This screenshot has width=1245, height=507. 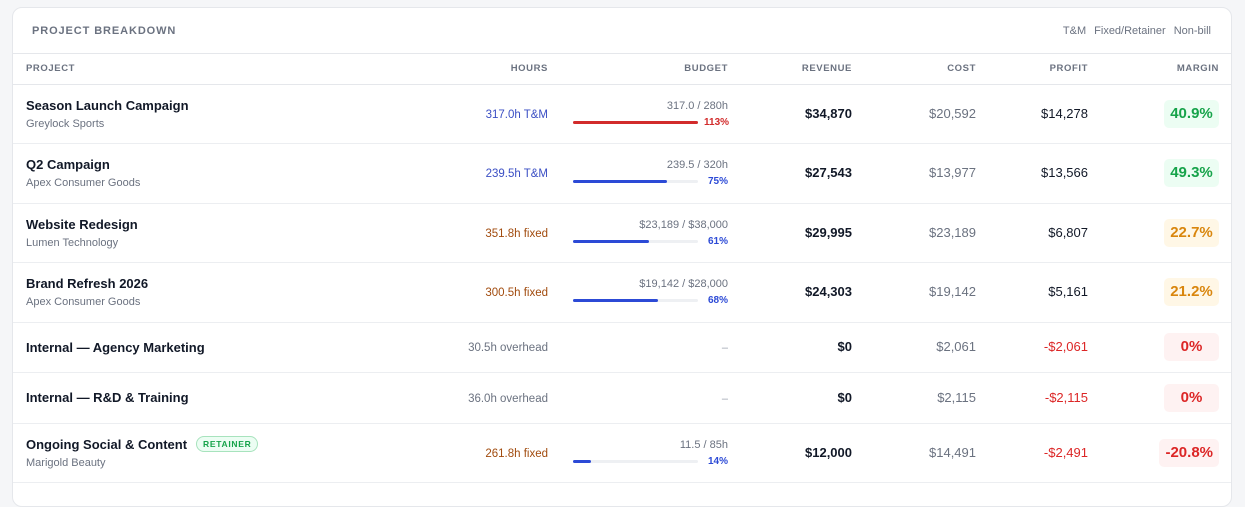 What do you see at coordinates (115, 347) in the screenshot?
I see `project-name-text: Internal — Agency Marketing` at bounding box center [115, 347].